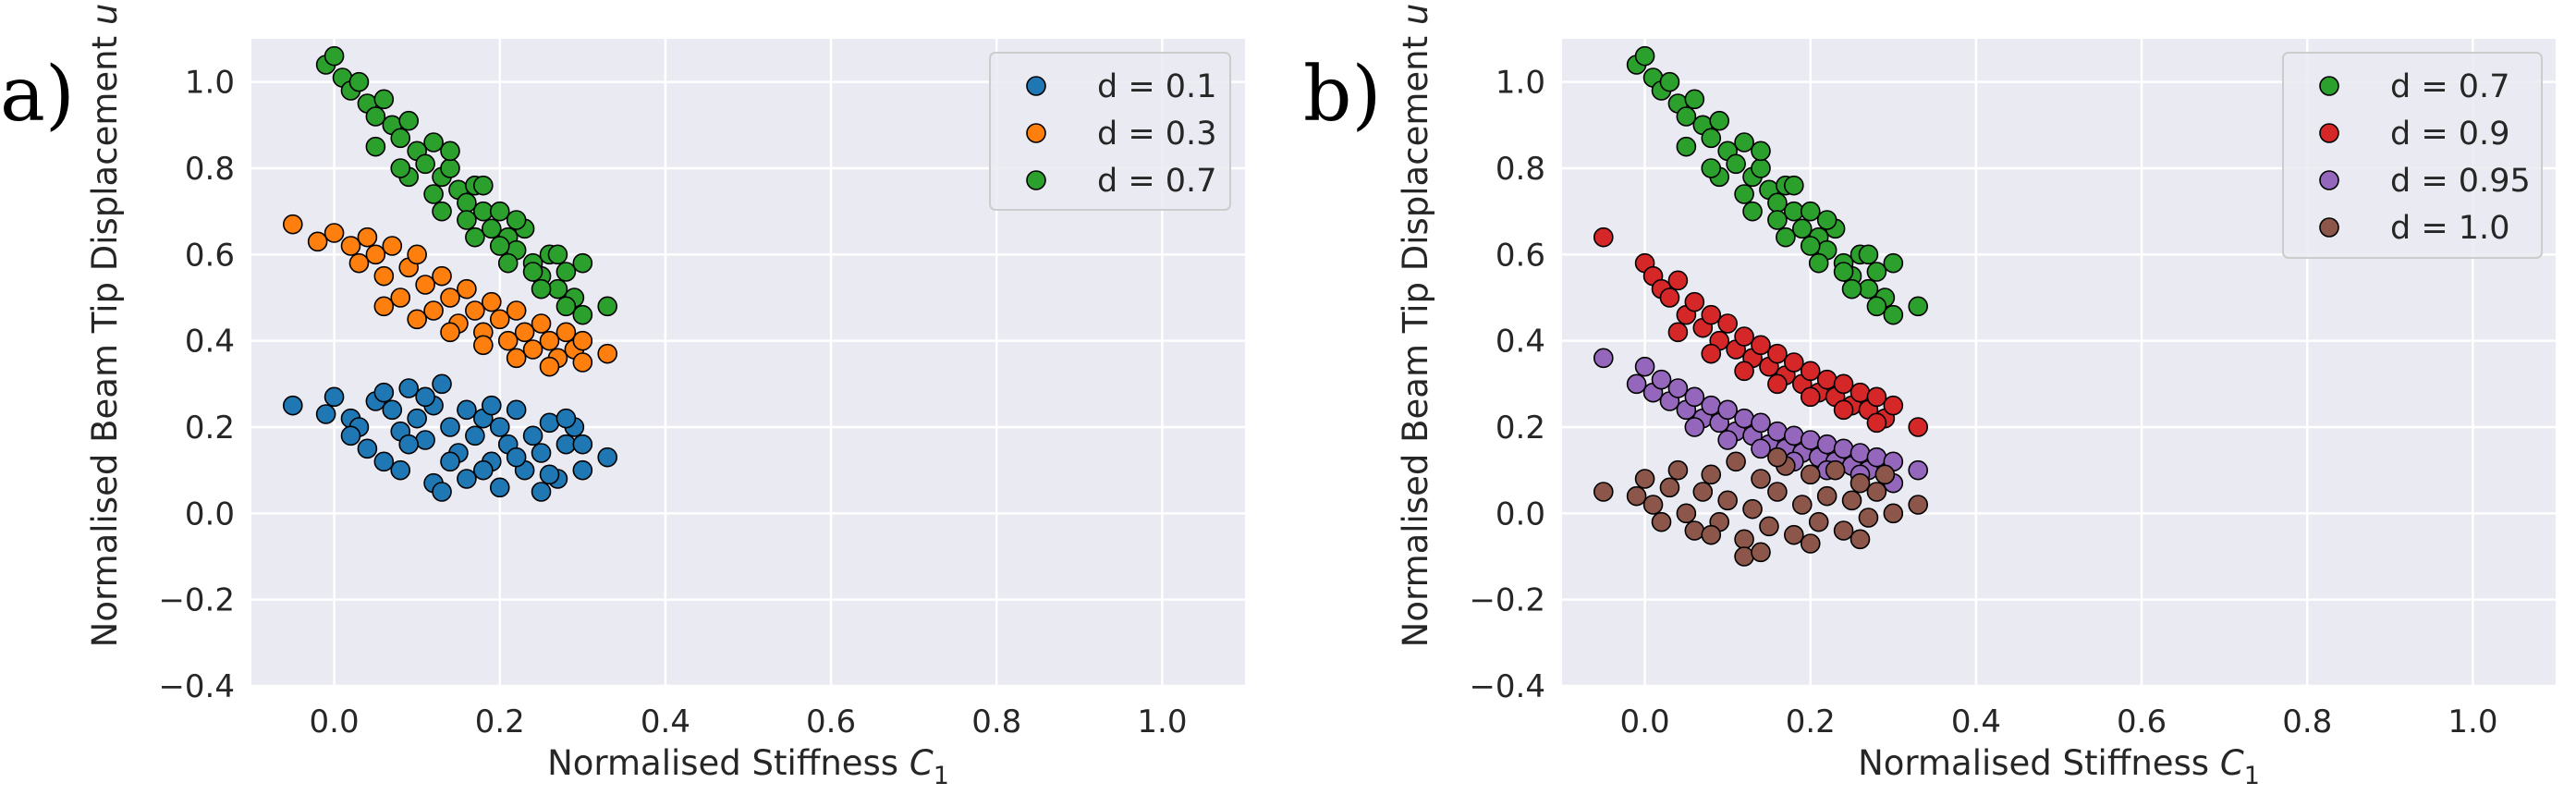 Image resolution: width=2576 pixels, height=795 pixels. What do you see at coordinates (1162, 721) in the screenshot?
I see `x-tick-label: 1.0` at bounding box center [1162, 721].